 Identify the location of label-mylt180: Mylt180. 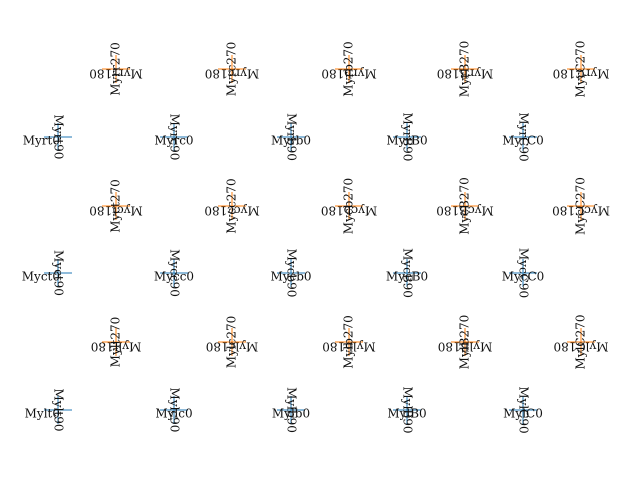
(116, 347).